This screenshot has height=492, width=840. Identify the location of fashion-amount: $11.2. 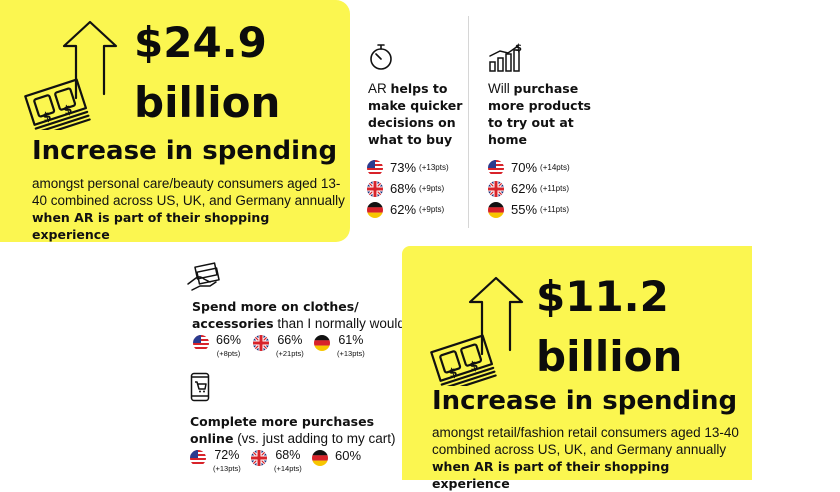
(602, 296).